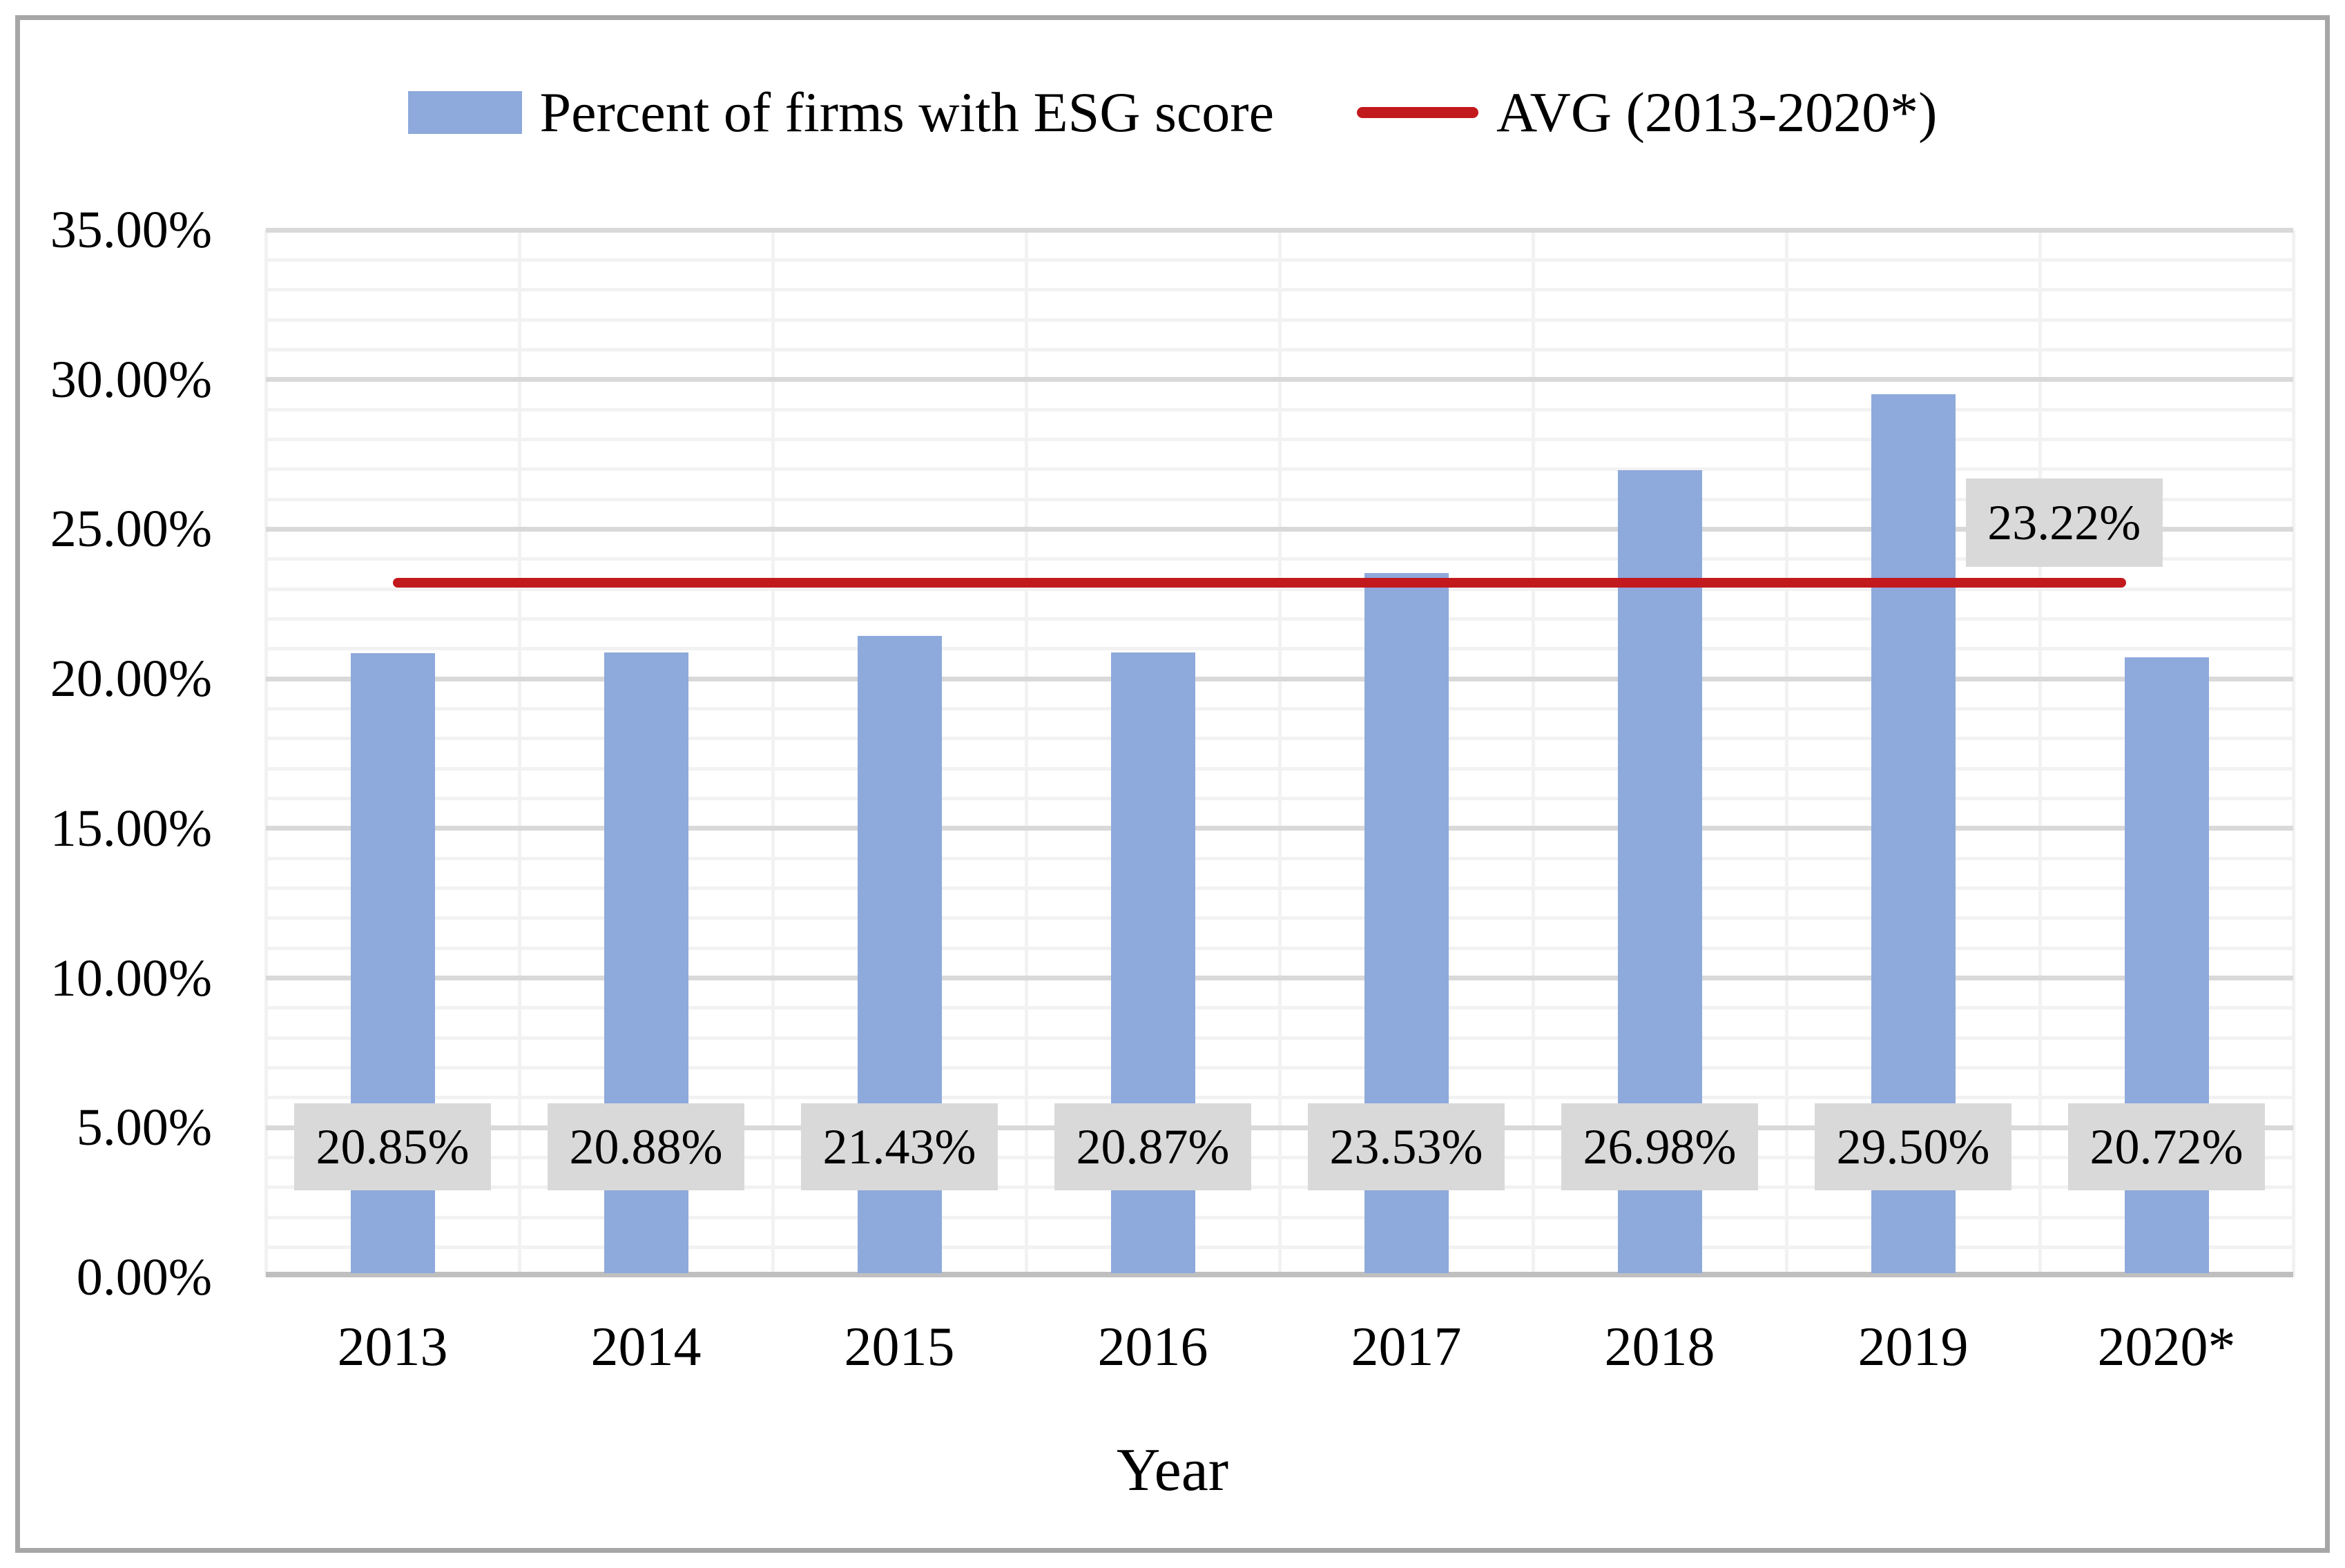  Describe the element at coordinates (131, 529) in the screenshot. I see `y-tick-label: 25.00%` at that location.